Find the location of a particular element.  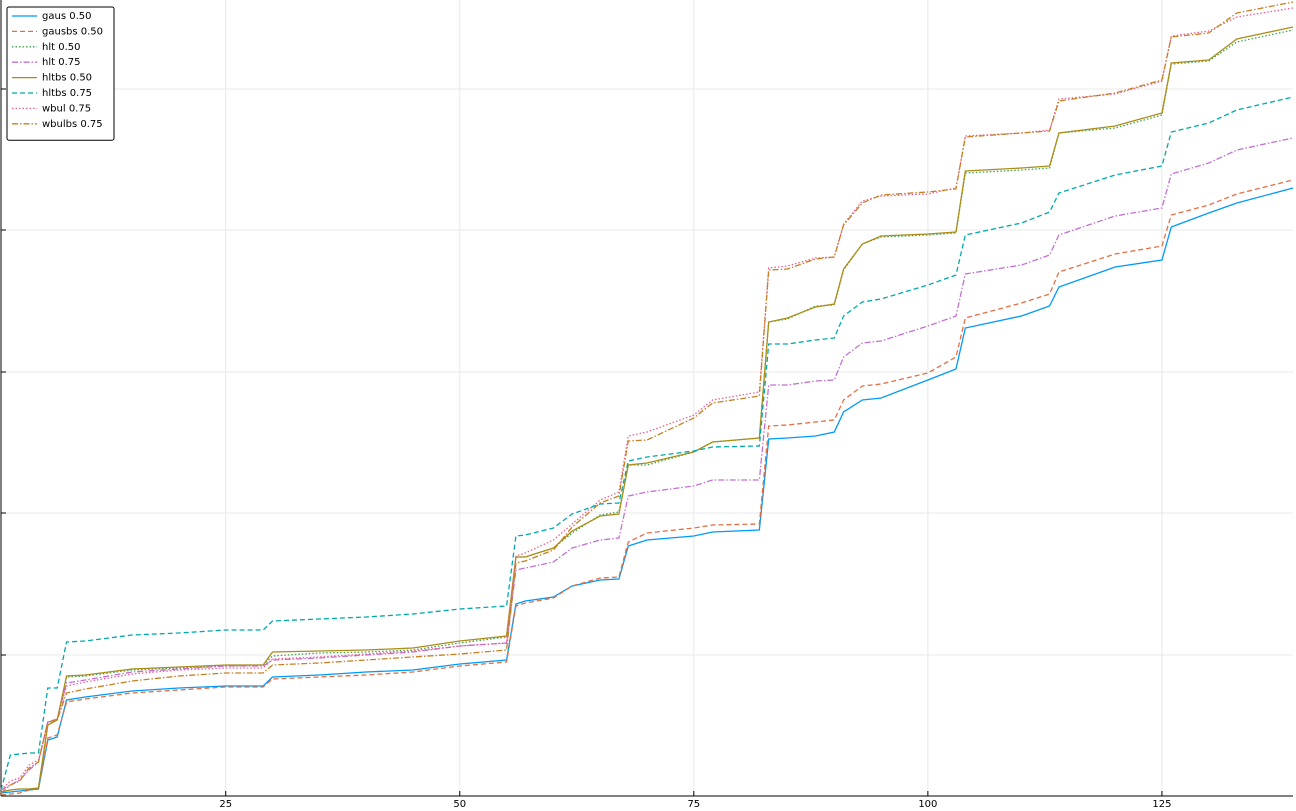

legend-label: wbul 0.75 is located at coordinates (66, 108).